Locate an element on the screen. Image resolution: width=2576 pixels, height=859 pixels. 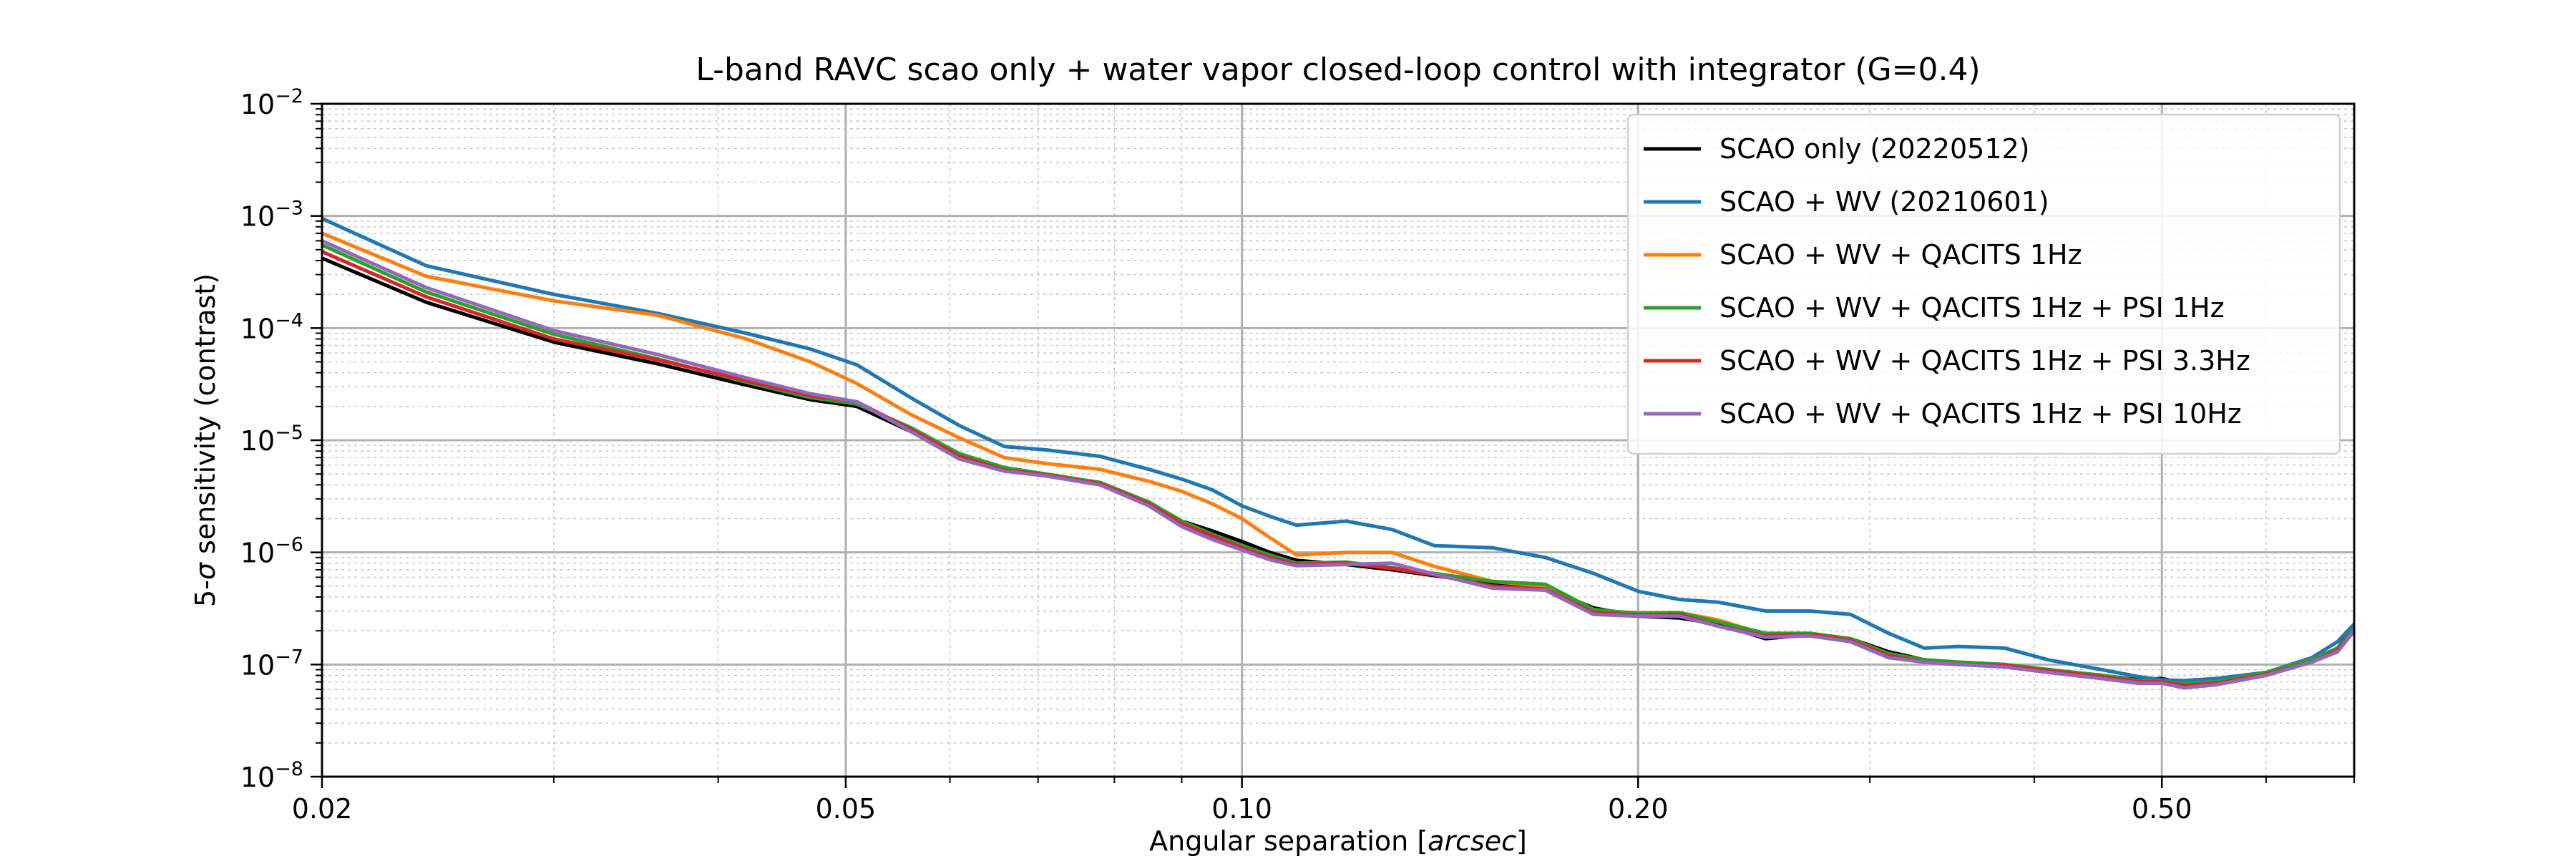
y-tick-label: 10⁻⁴ is located at coordinates (271, 326).